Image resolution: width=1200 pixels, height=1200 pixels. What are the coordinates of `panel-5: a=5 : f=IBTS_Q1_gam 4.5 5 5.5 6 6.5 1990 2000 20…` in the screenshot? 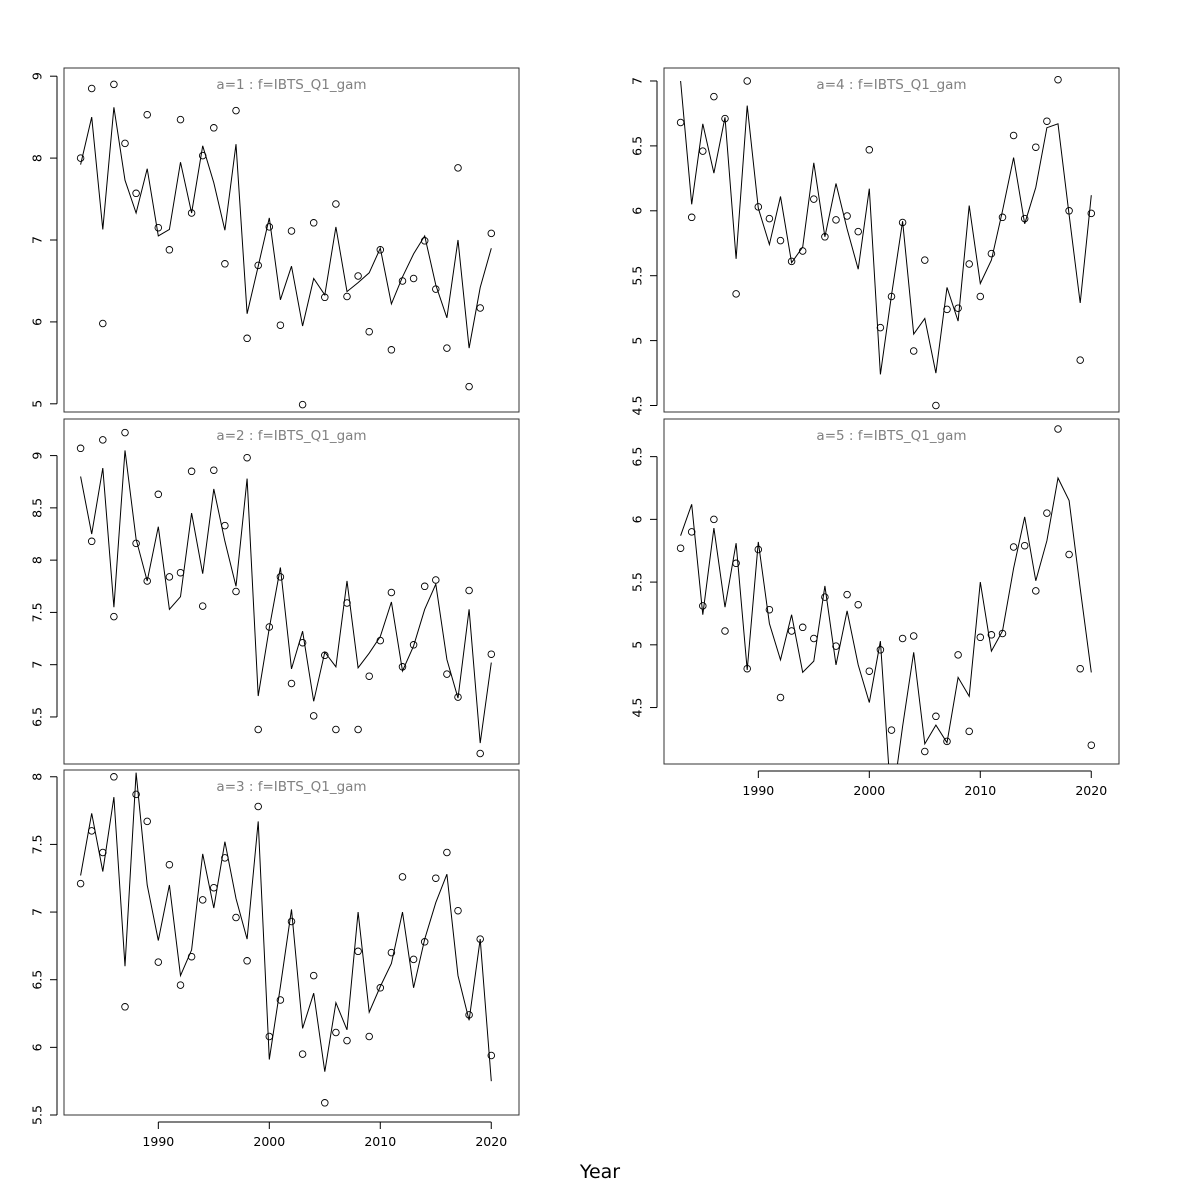 It's located at (875, 608).